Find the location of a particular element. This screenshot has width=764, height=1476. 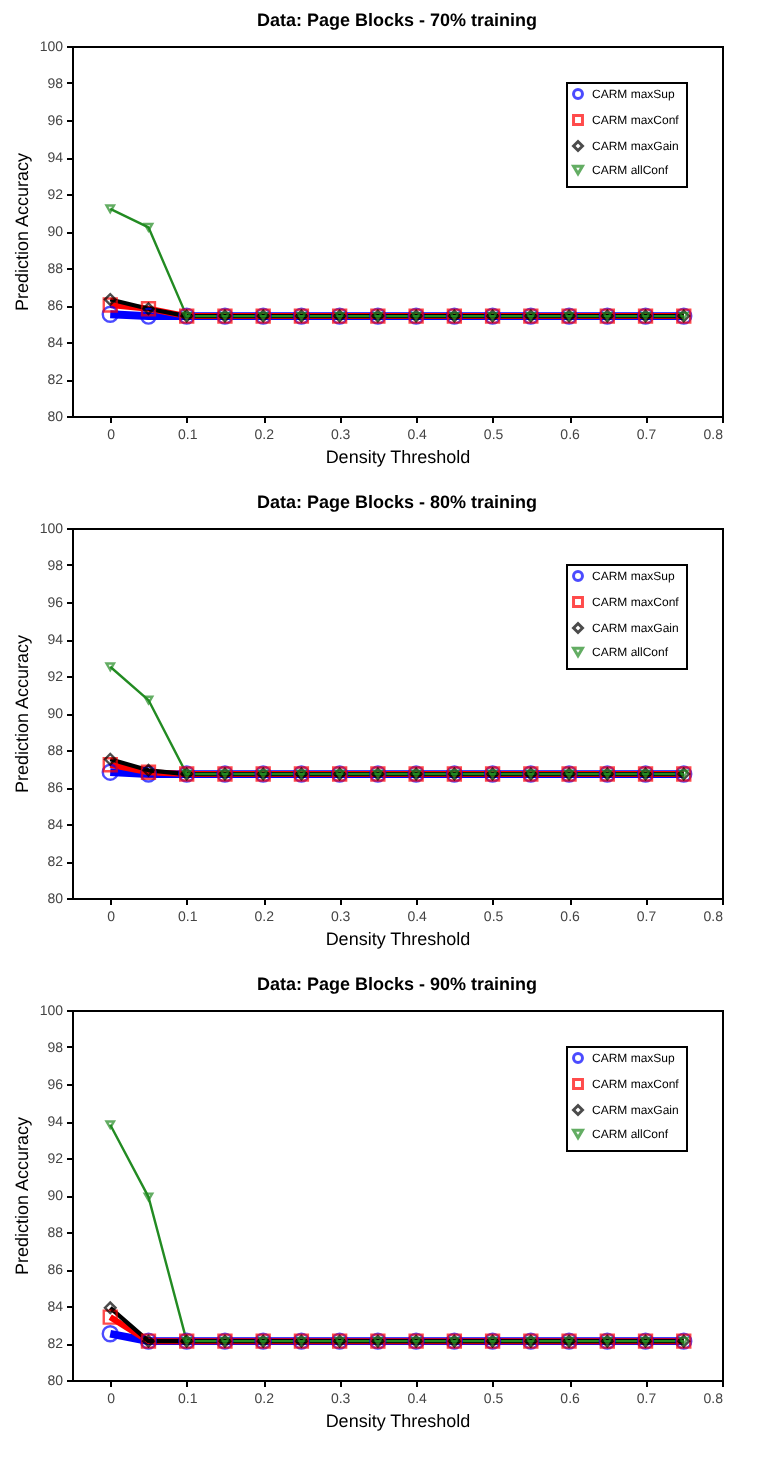

chart-title: Data: Page Blocks - 80% training is located at coordinates (397, 502).